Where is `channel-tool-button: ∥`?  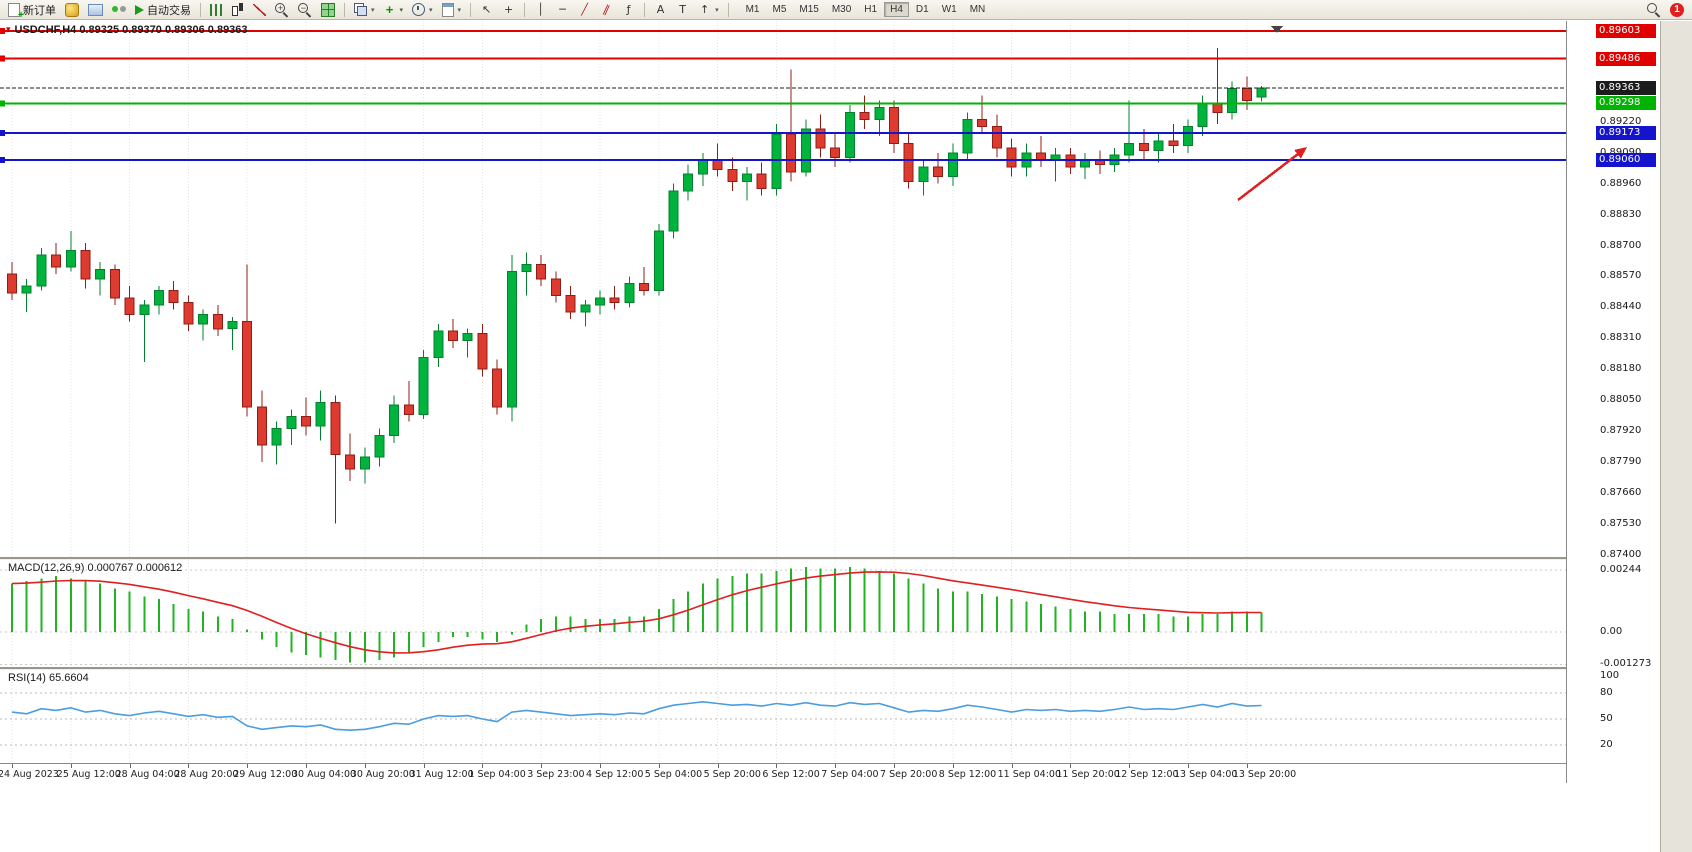
channel-tool-button: ∥ is located at coordinates (606, 9).